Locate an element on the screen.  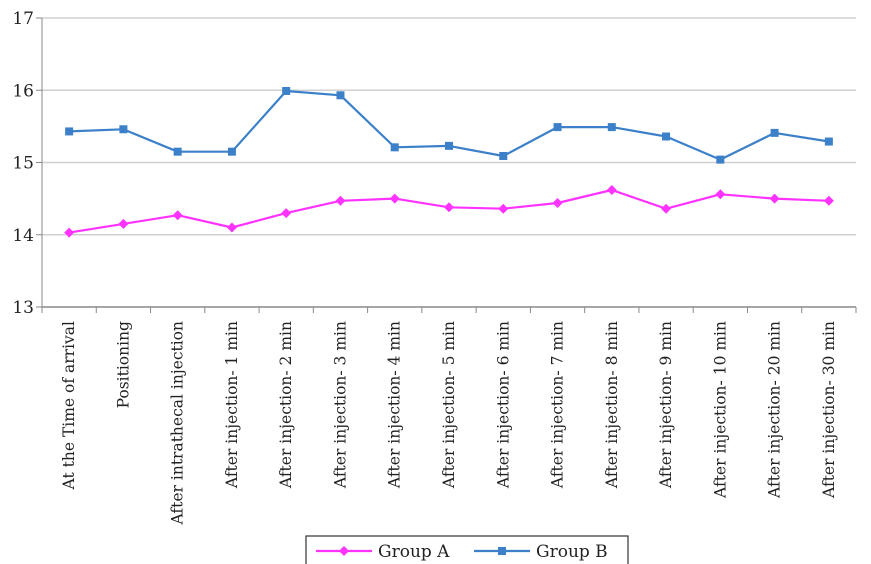
y-tick-label: 13 is located at coordinates (23, 308).